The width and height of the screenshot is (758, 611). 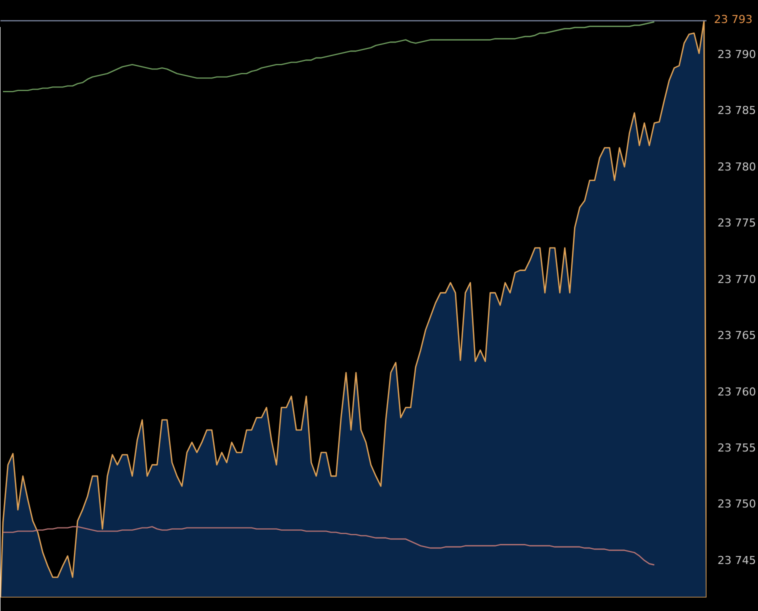 I want to click on y-tick-label: 23 765, so click(x=737, y=335).